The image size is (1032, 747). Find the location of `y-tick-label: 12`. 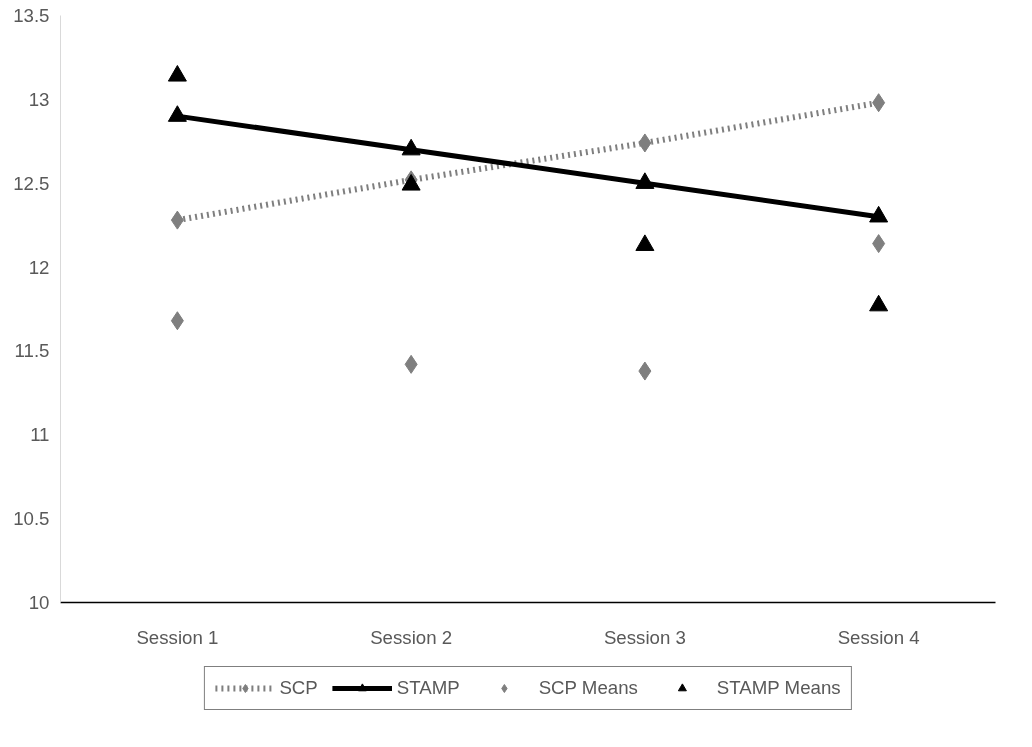

y-tick-label: 12 is located at coordinates (39, 267).